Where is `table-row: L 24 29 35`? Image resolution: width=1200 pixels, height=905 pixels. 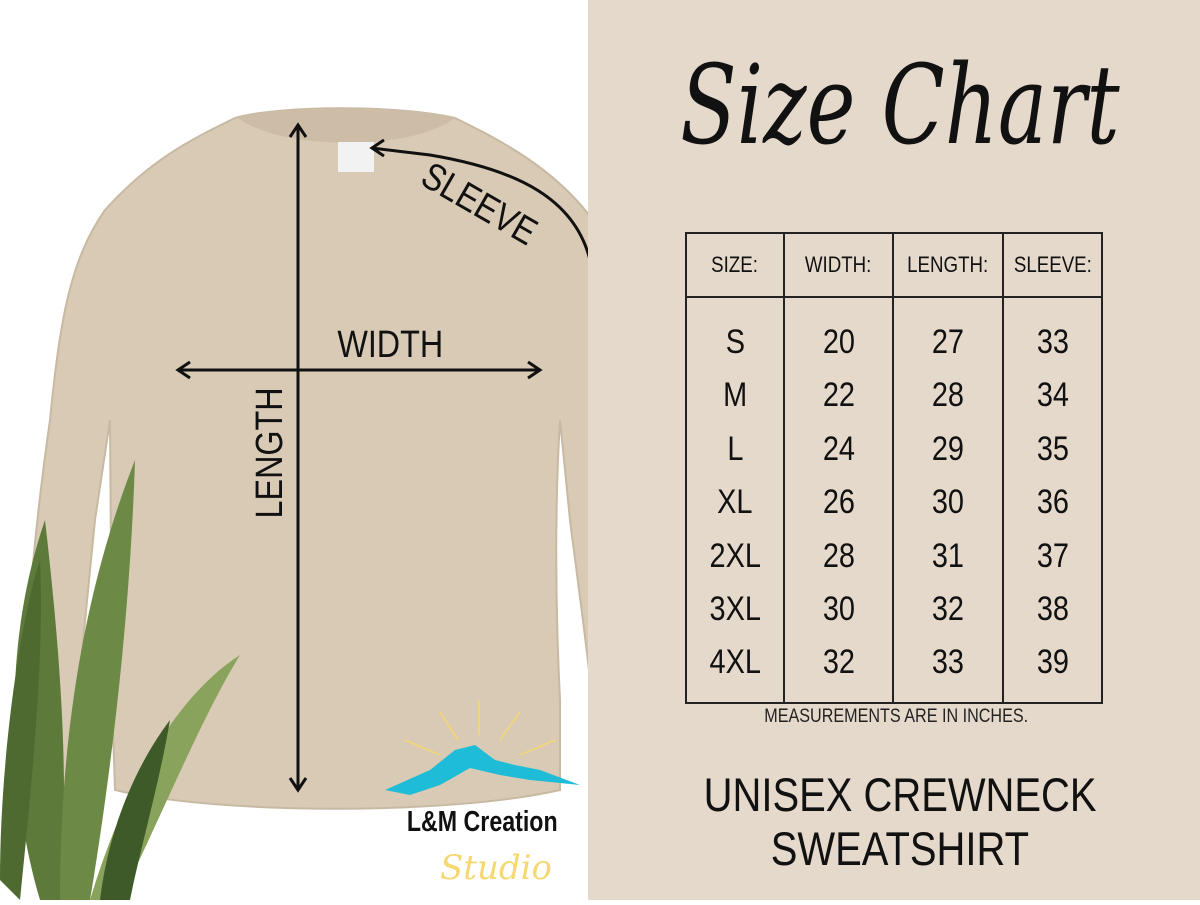 table-row: L 24 29 35 is located at coordinates (894, 449).